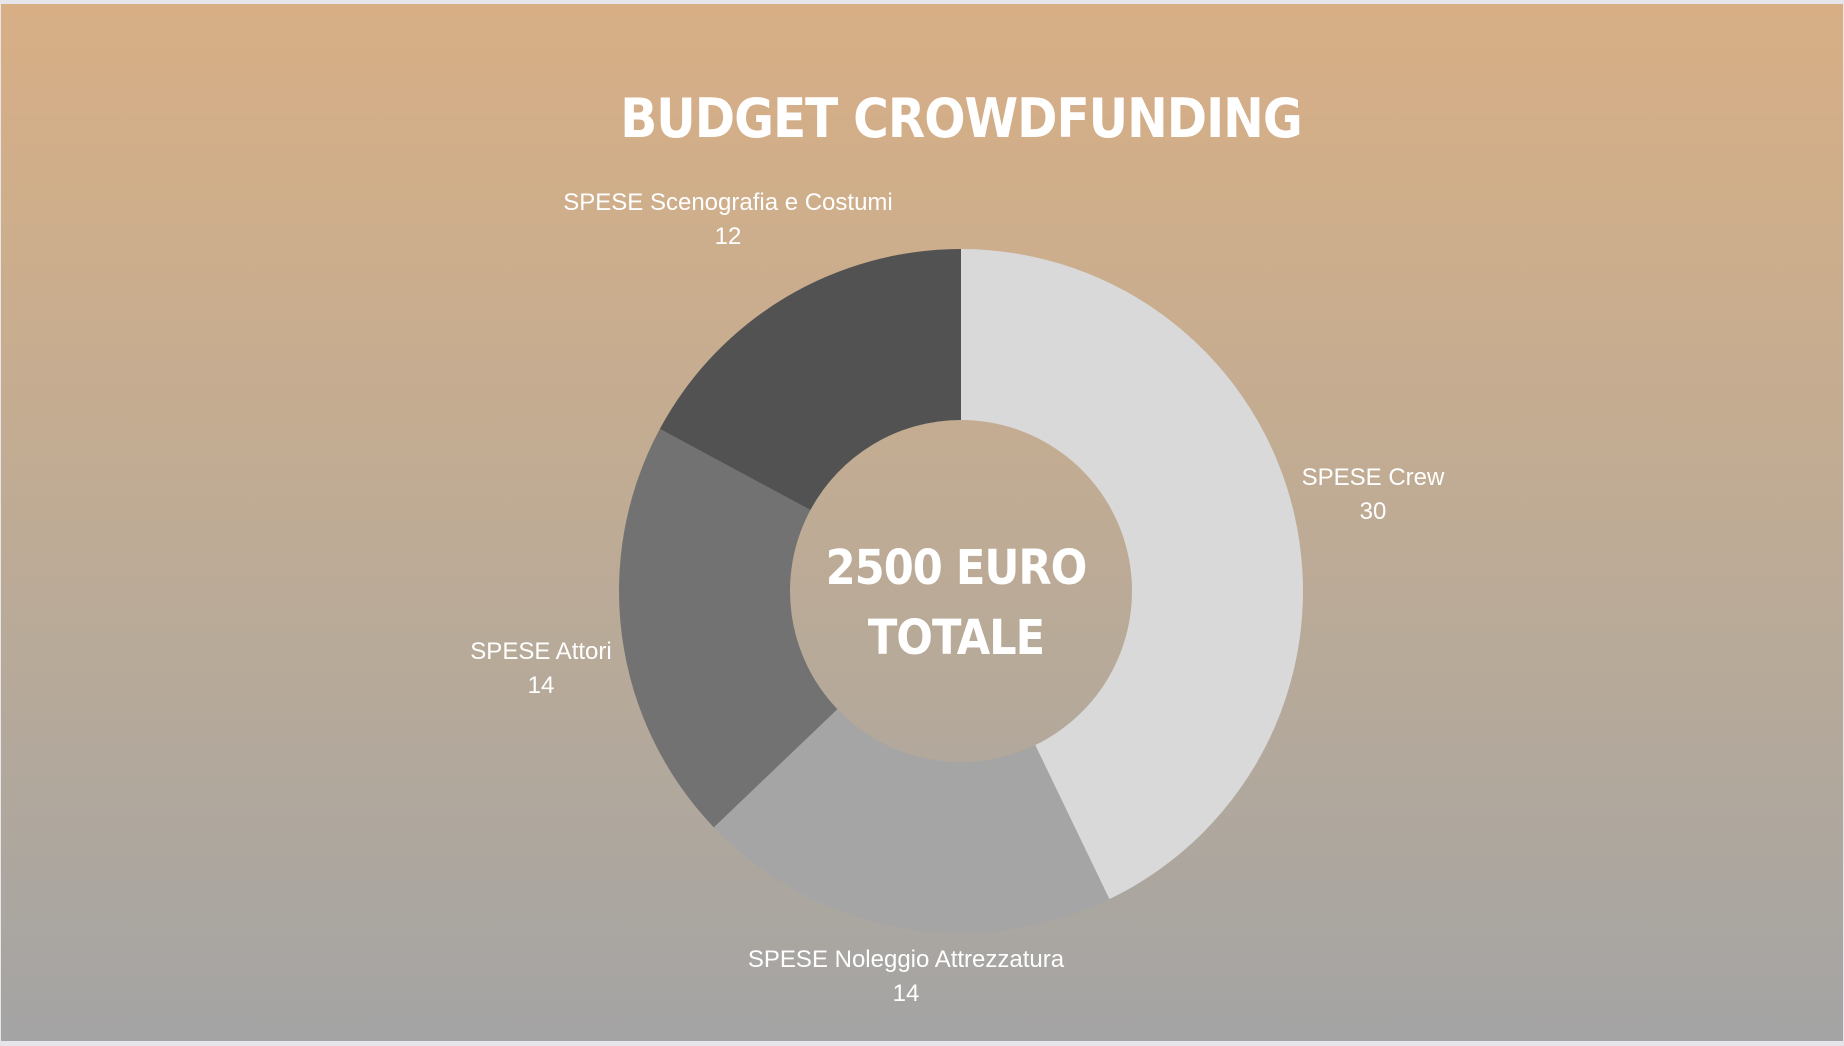 Image resolution: width=1844 pixels, height=1046 pixels. Describe the element at coordinates (906, 993) in the screenshot. I see `slice-value-spese-noleggio-attrezzatura: 14` at that location.